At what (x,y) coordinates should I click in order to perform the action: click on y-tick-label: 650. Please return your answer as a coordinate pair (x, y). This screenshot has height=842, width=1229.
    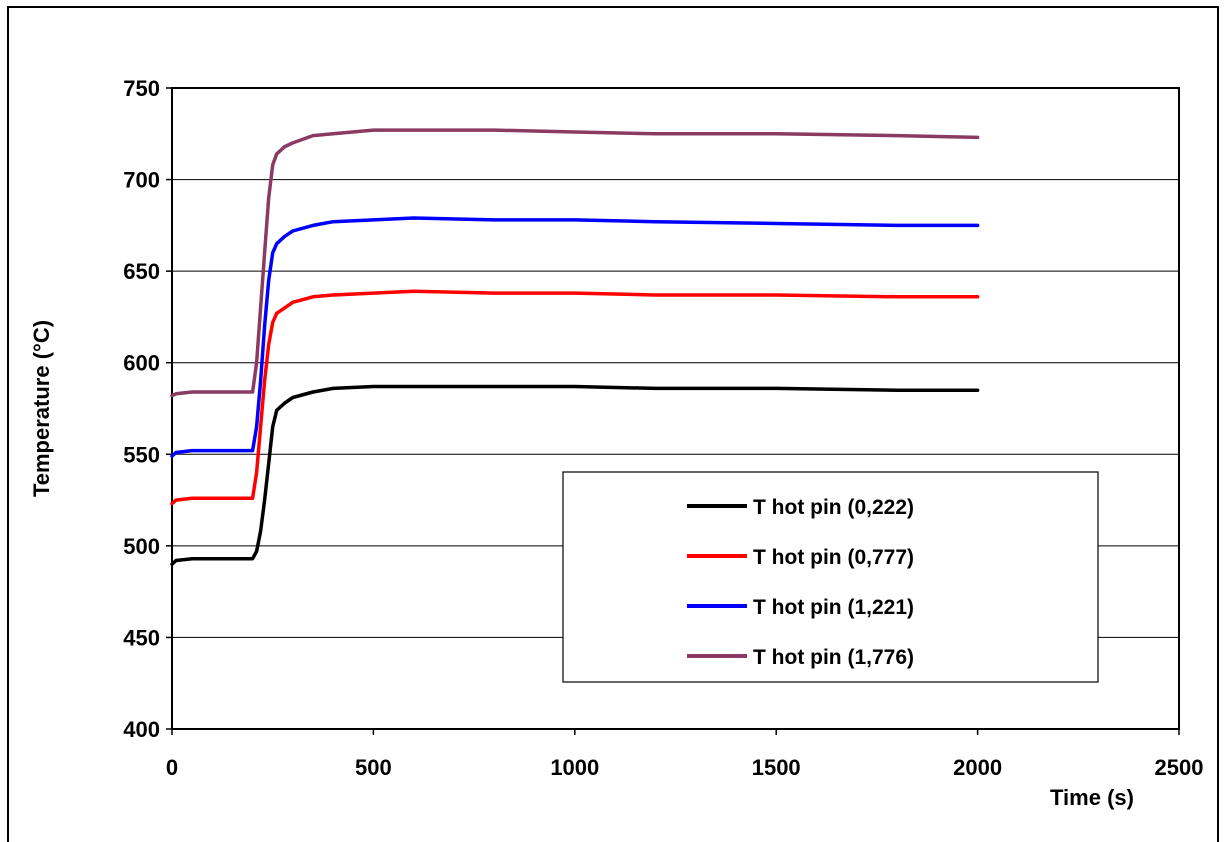
    Looking at the image, I should click on (141, 271).